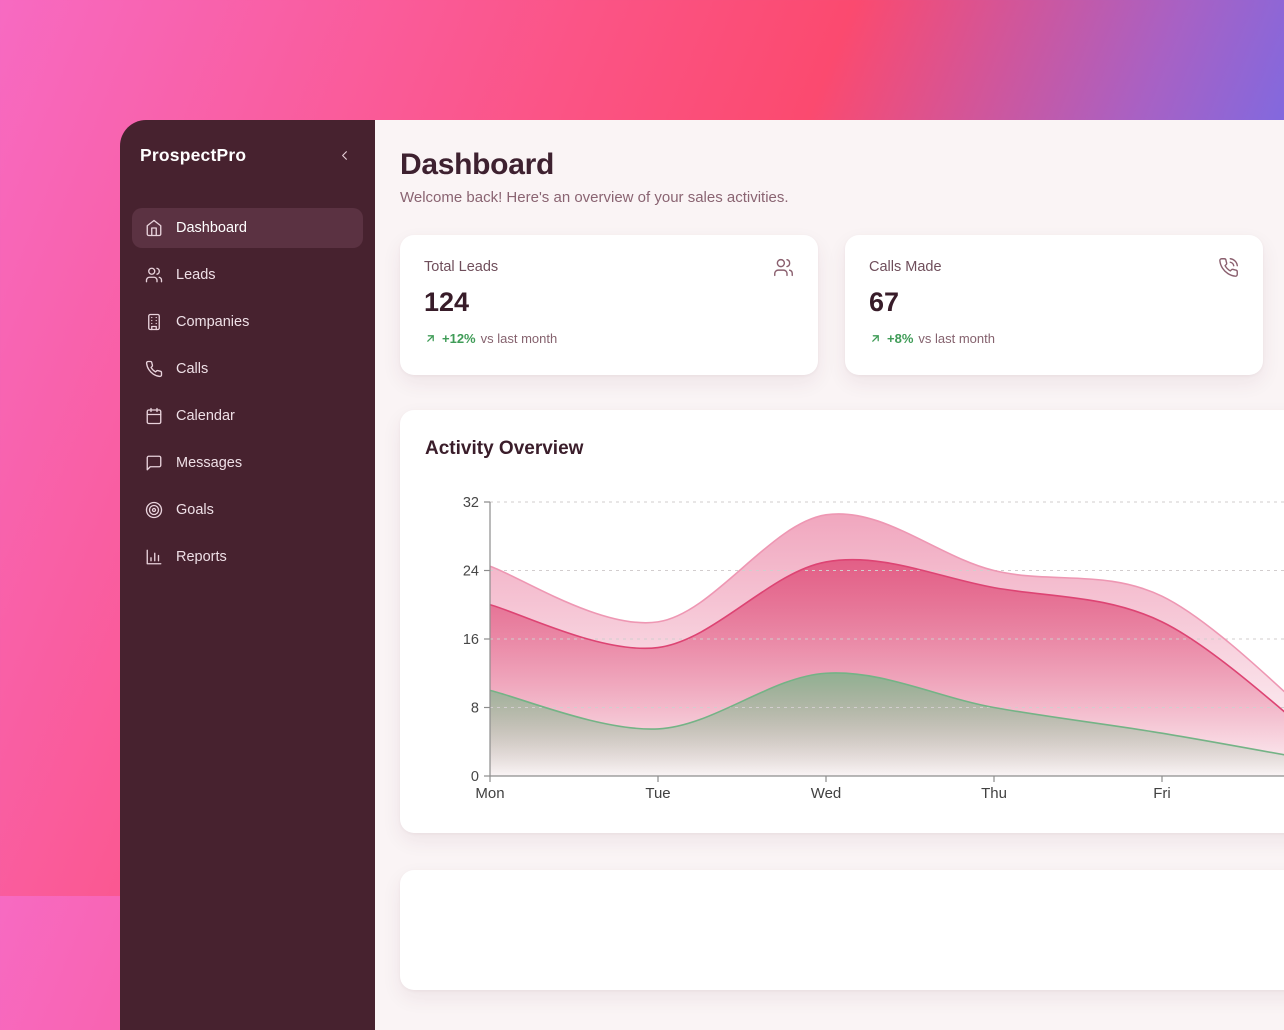 This screenshot has height=1030, width=1284. I want to click on home-icon, so click(154, 228).